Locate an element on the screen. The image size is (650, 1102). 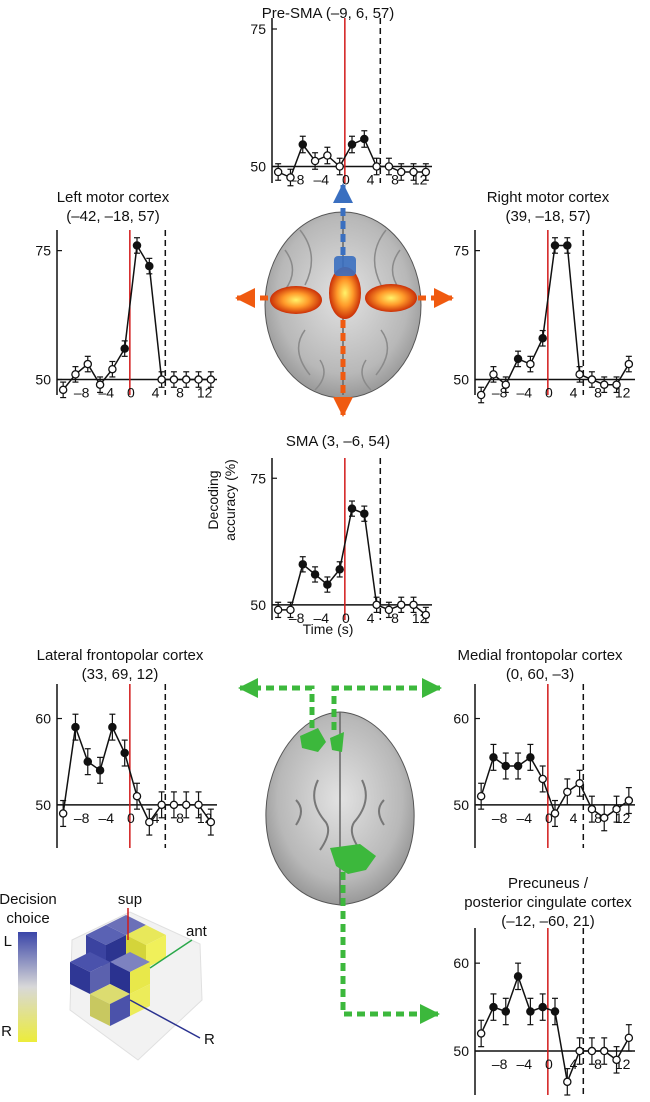
x-axis-label: Time (s) is located at coordinates (328, 629).